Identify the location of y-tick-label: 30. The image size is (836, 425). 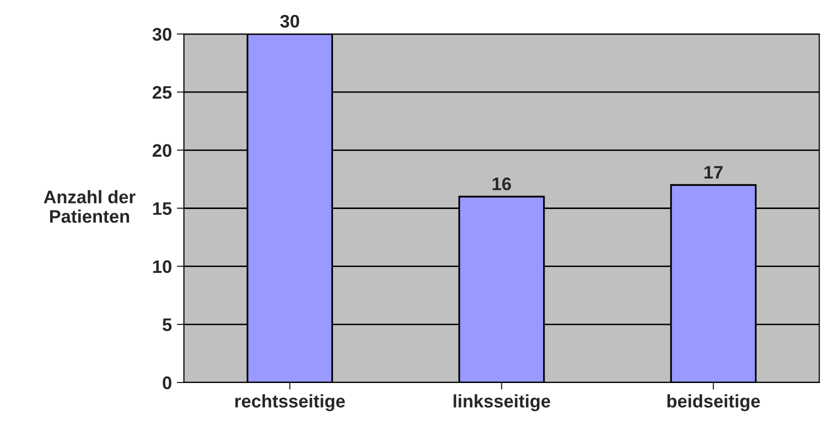
(162, 34).